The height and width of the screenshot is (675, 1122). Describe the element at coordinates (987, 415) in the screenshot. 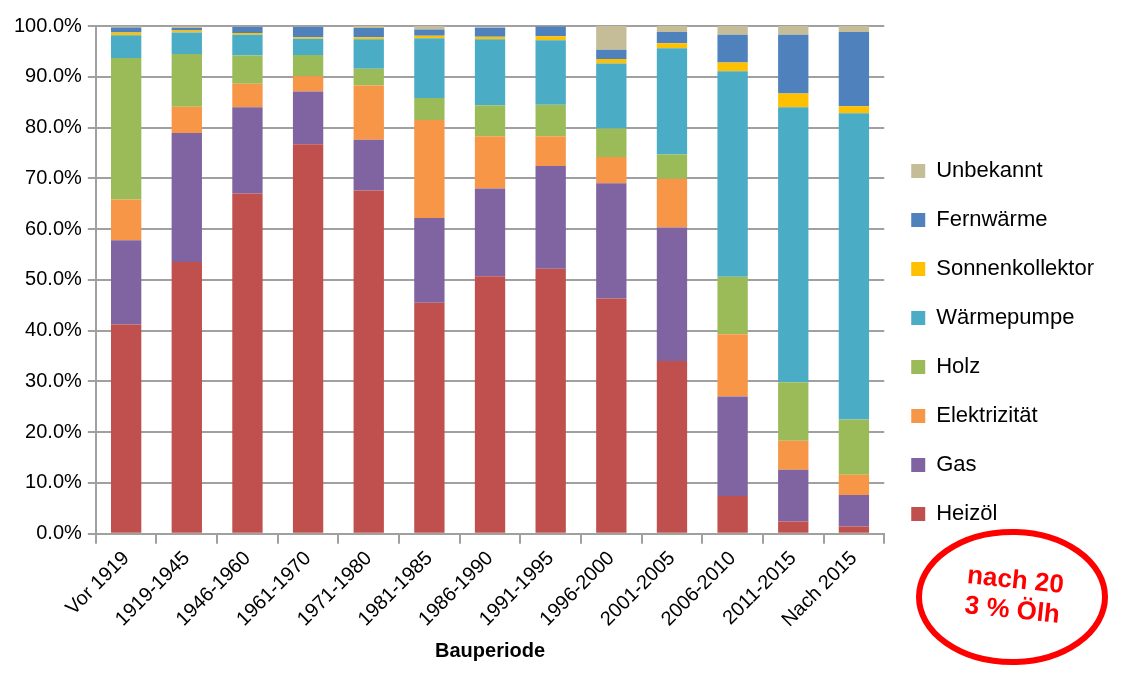

I see `legend-label: Elektrizität` at that location.